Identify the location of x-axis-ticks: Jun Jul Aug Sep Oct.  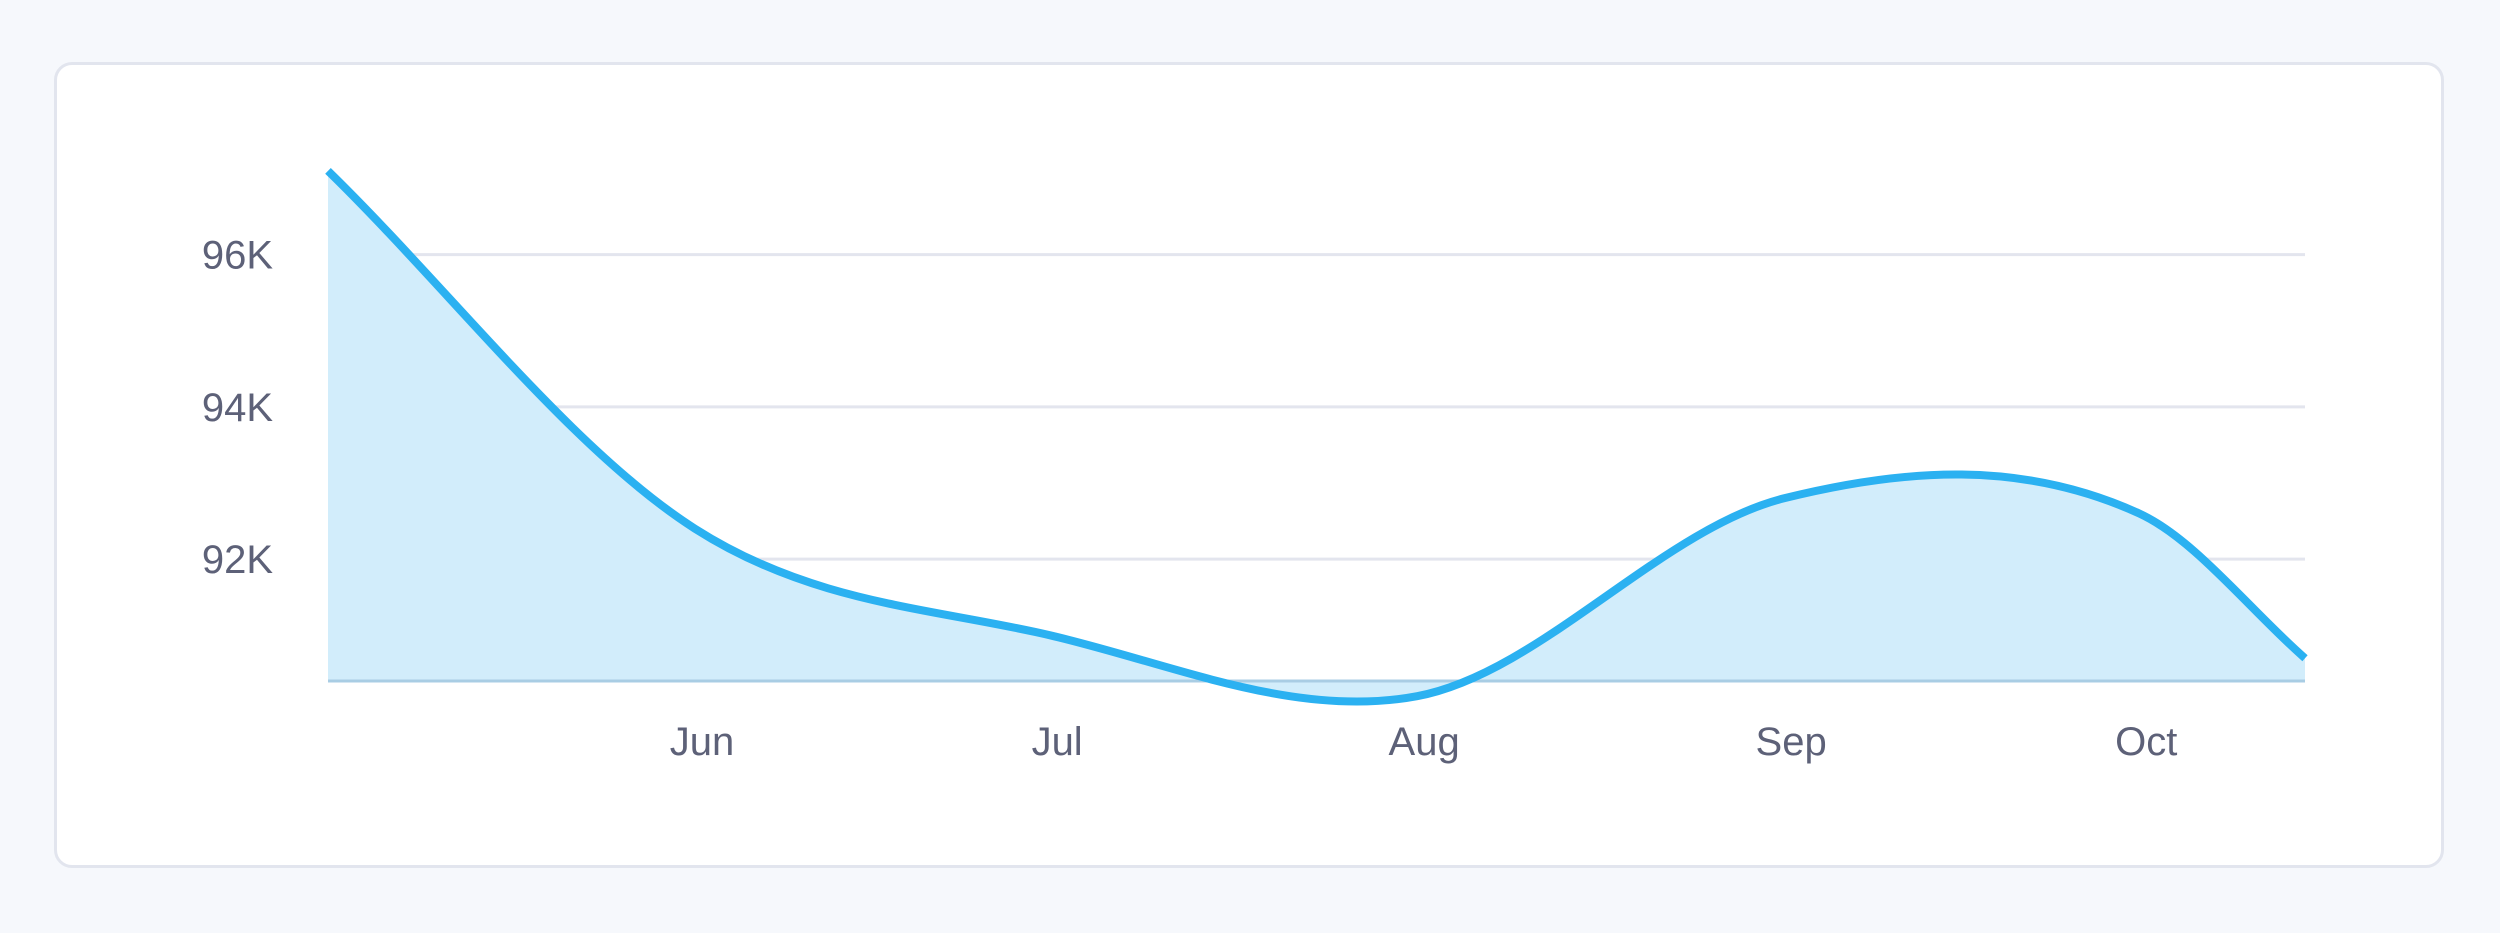
(1424, 742).